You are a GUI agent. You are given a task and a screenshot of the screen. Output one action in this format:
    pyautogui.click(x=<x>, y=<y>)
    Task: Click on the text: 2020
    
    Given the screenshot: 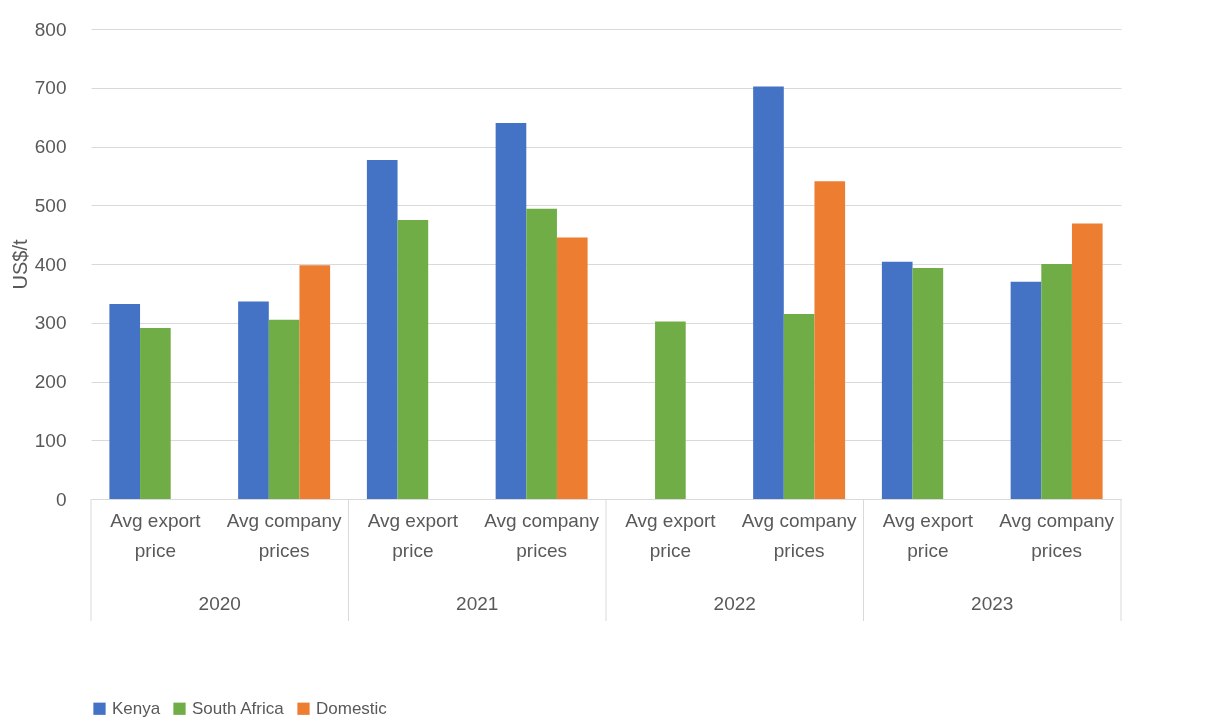 What is the action you would take?
    pyautogui.click(x=219, y=603)
    